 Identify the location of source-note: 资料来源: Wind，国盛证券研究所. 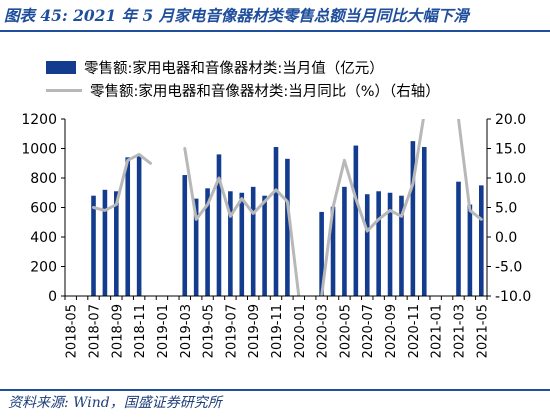
(115, 403).